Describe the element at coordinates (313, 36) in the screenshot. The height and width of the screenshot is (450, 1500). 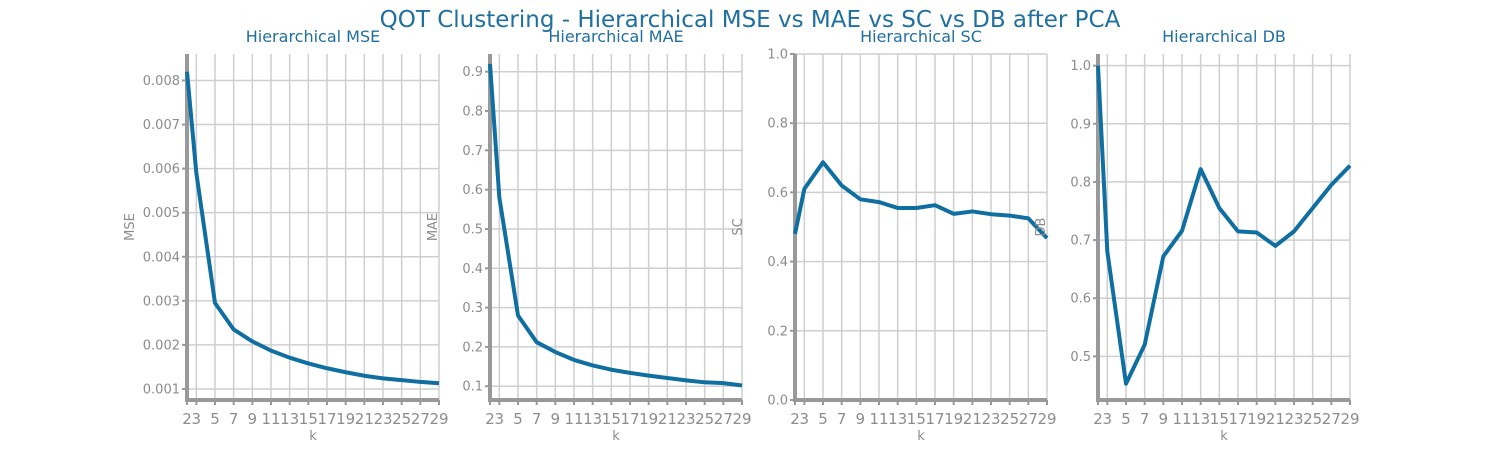
I see `panel-title: Hierarchical MSE` at that location.